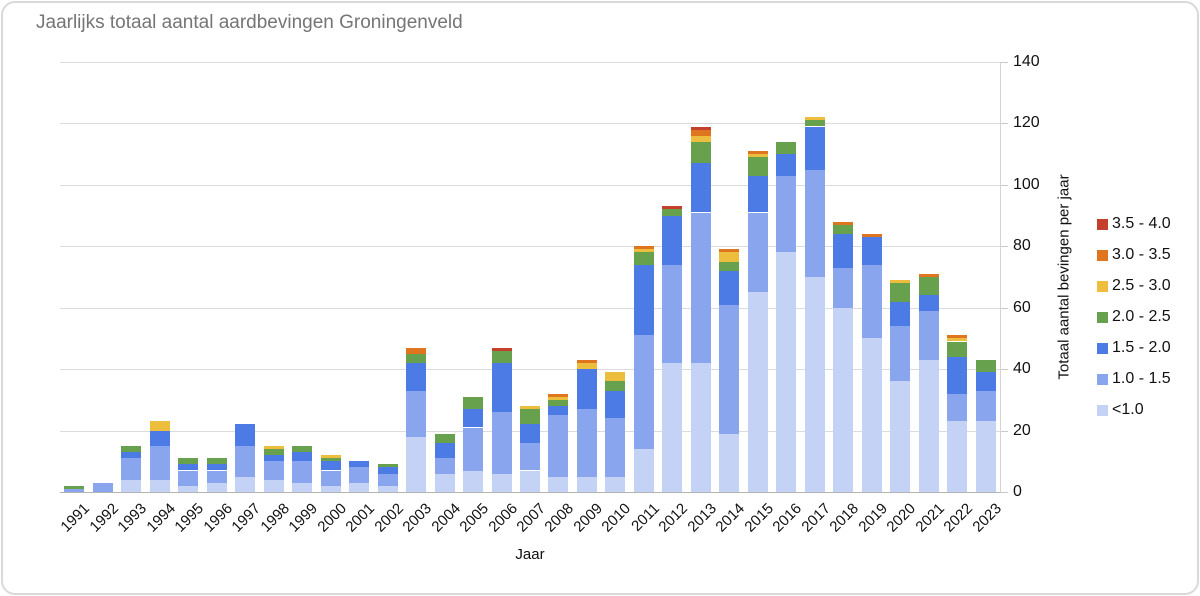  Describe the element at coordinates (1134, 379) in the screenshot. I see `legend-item: 1.0 - 1.5` at that location.